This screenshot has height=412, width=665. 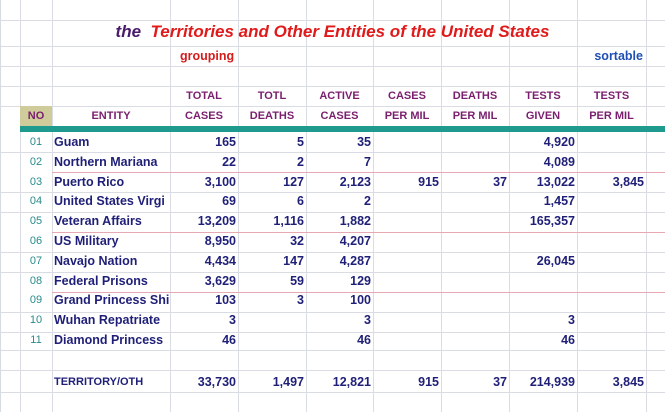 What do you see at coordinates (36, 162) in the screenshot?
I see `row-number: 02` at bounding box center [36, 162].